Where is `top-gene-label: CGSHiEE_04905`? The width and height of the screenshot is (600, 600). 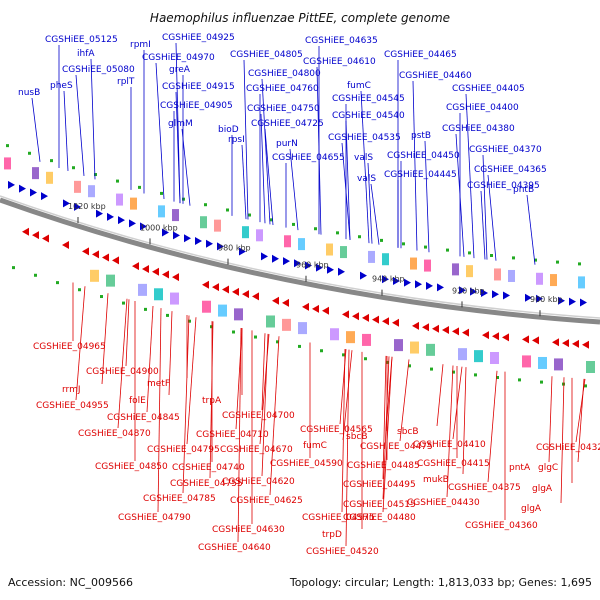 top-gene-label: CGSHiEE_04905 is located at coordinates (196, 106).